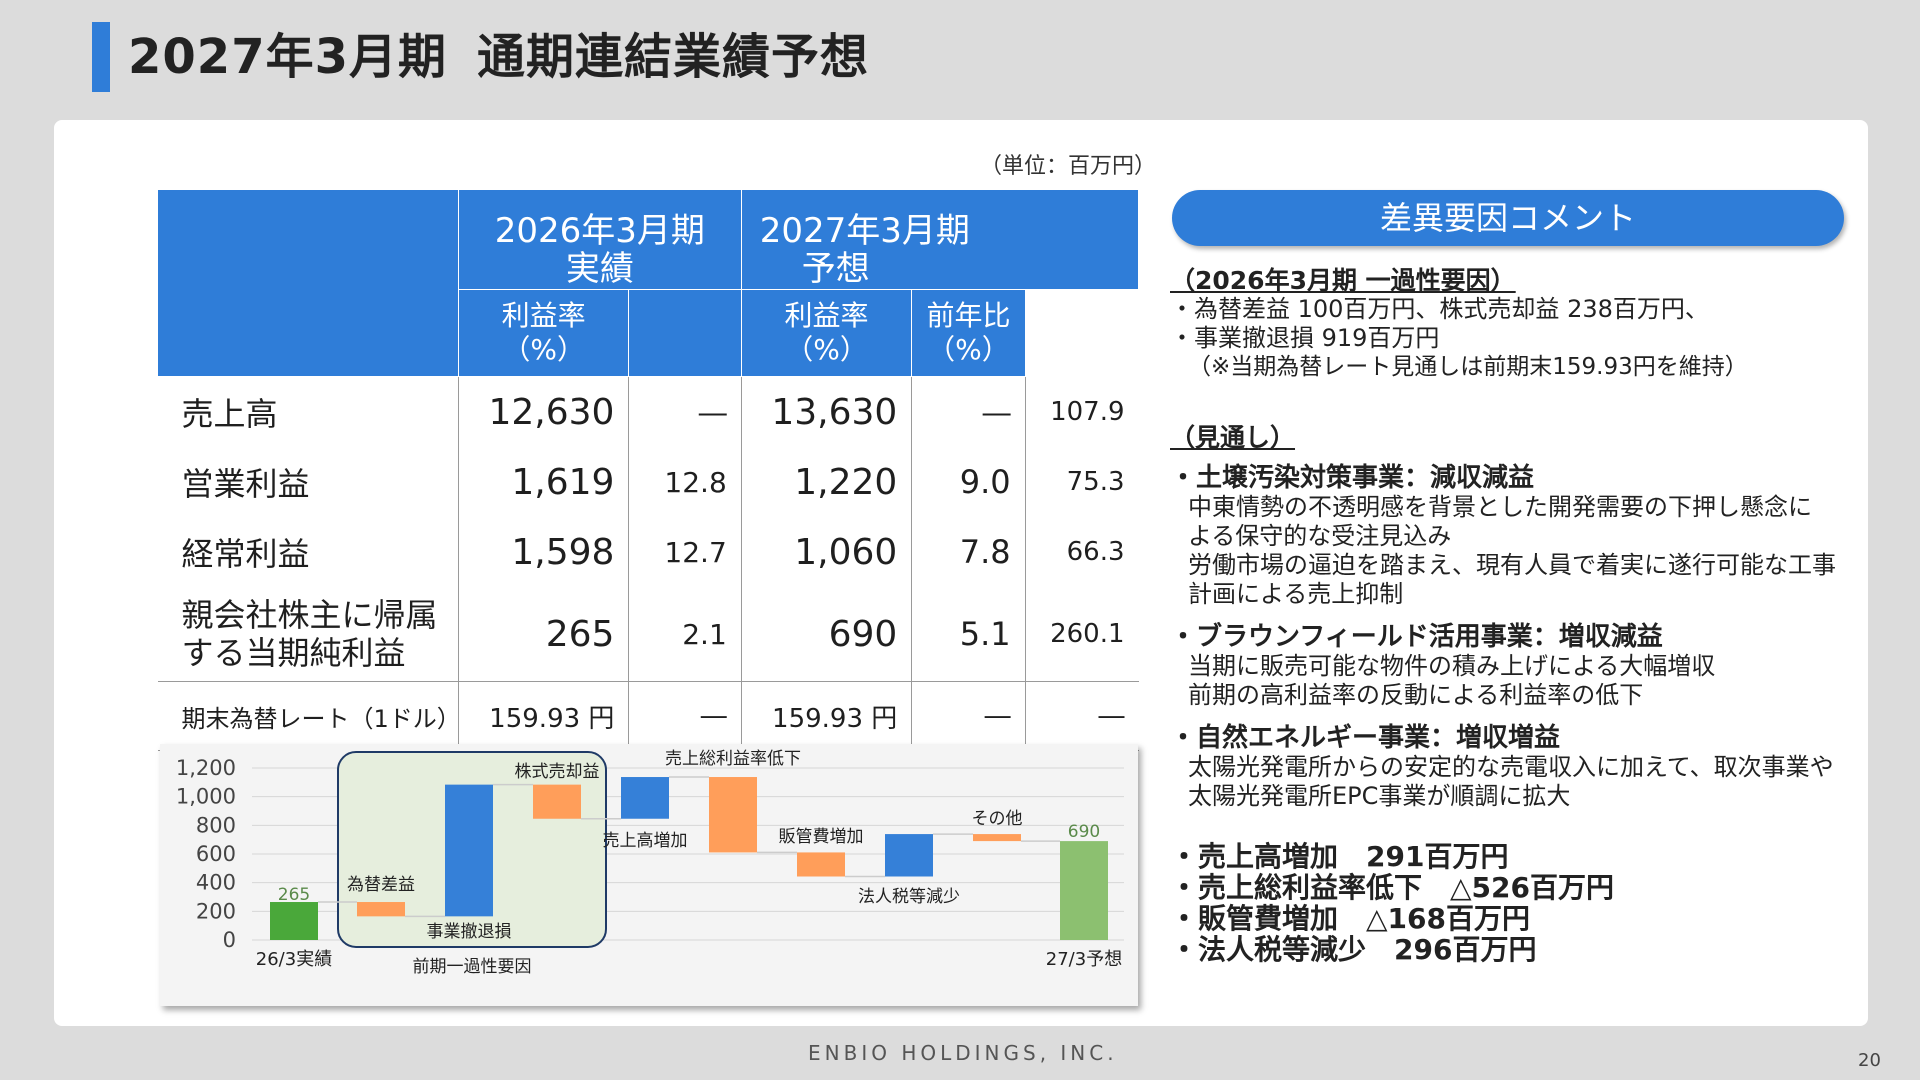  I want to click on title-accent-bar, so click(101, 57).